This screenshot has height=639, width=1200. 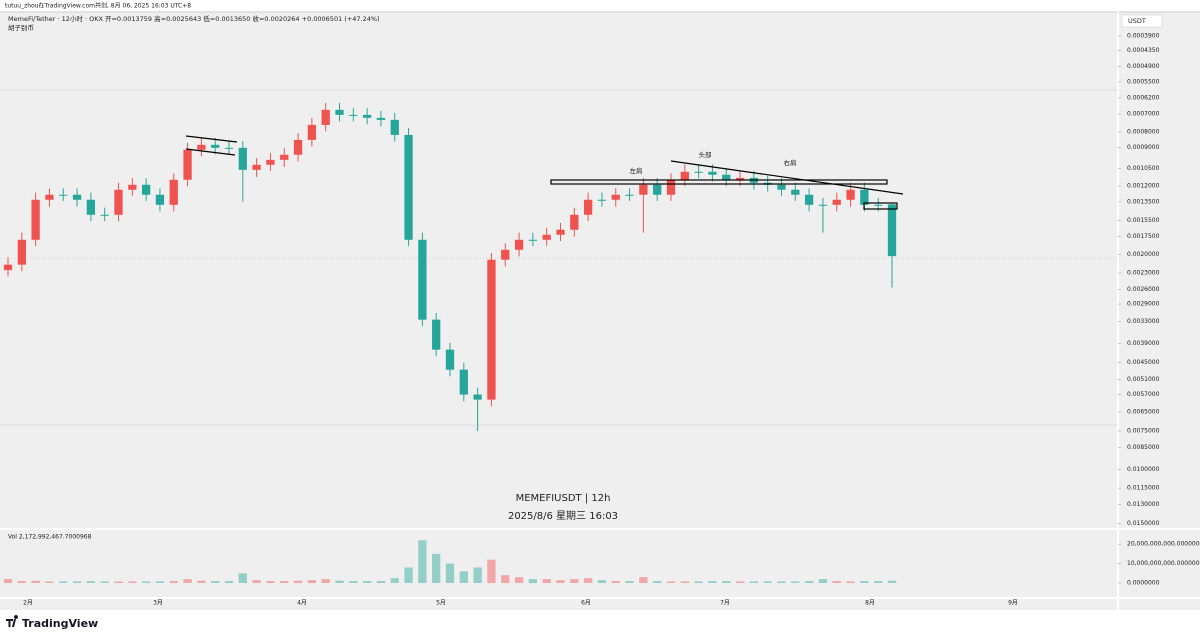 What do you see at coordinates (1143, 50) in the screenshot?
I see `y-tick-label: 0.0004350` at bounding box center [1143, 50].